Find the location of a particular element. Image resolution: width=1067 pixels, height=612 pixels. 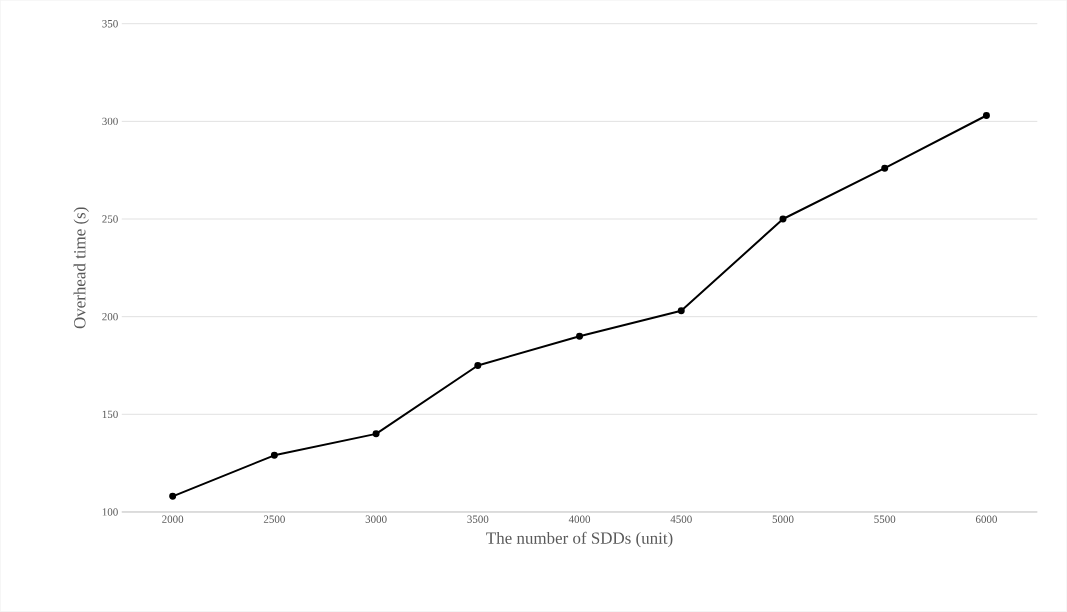

x-tick-label: 3500 is located at coordinates (478, 519).